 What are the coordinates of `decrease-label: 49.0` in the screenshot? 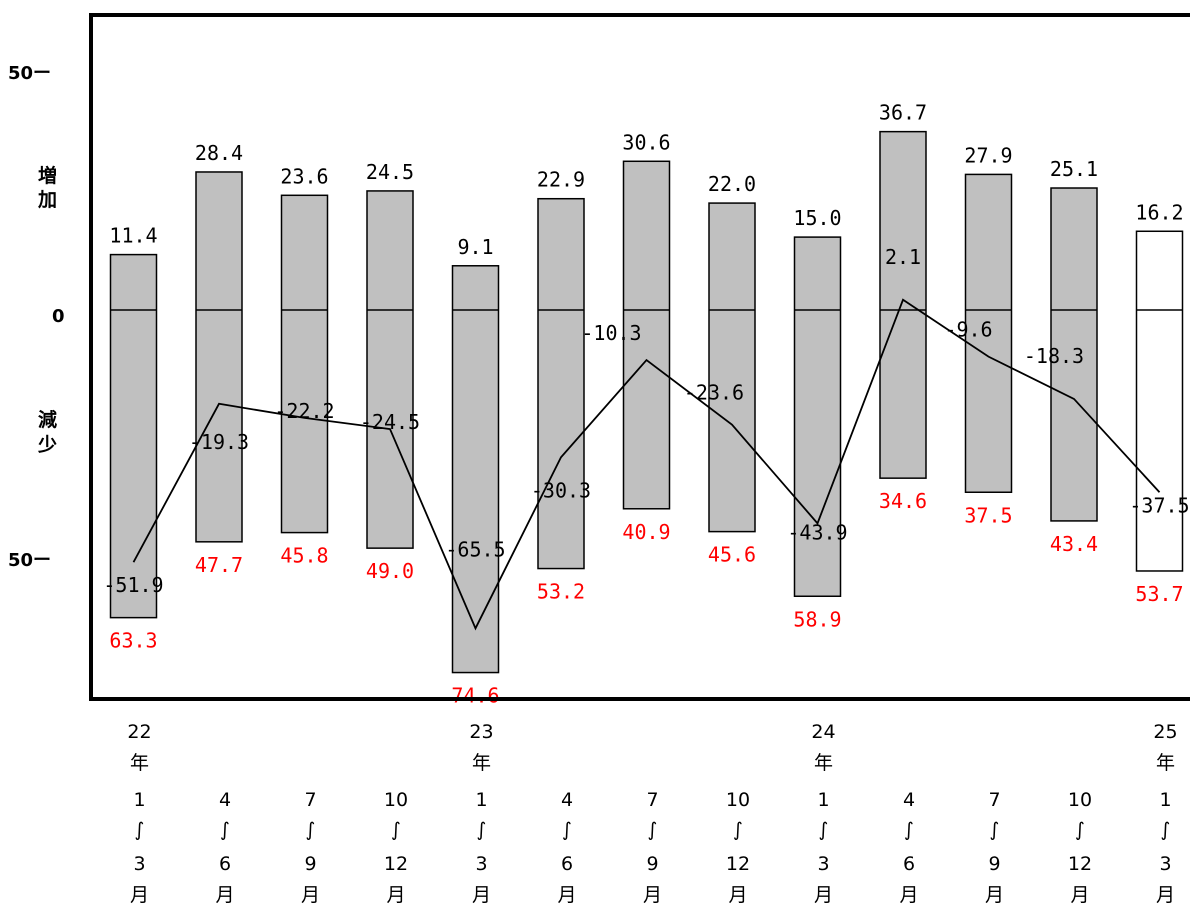 It's located at (390, 571).